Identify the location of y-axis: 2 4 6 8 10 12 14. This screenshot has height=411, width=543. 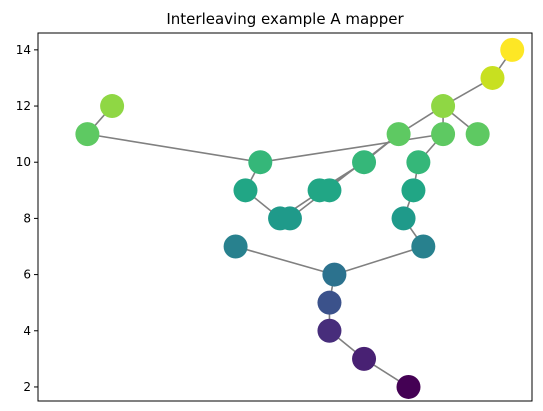
(27, 218).